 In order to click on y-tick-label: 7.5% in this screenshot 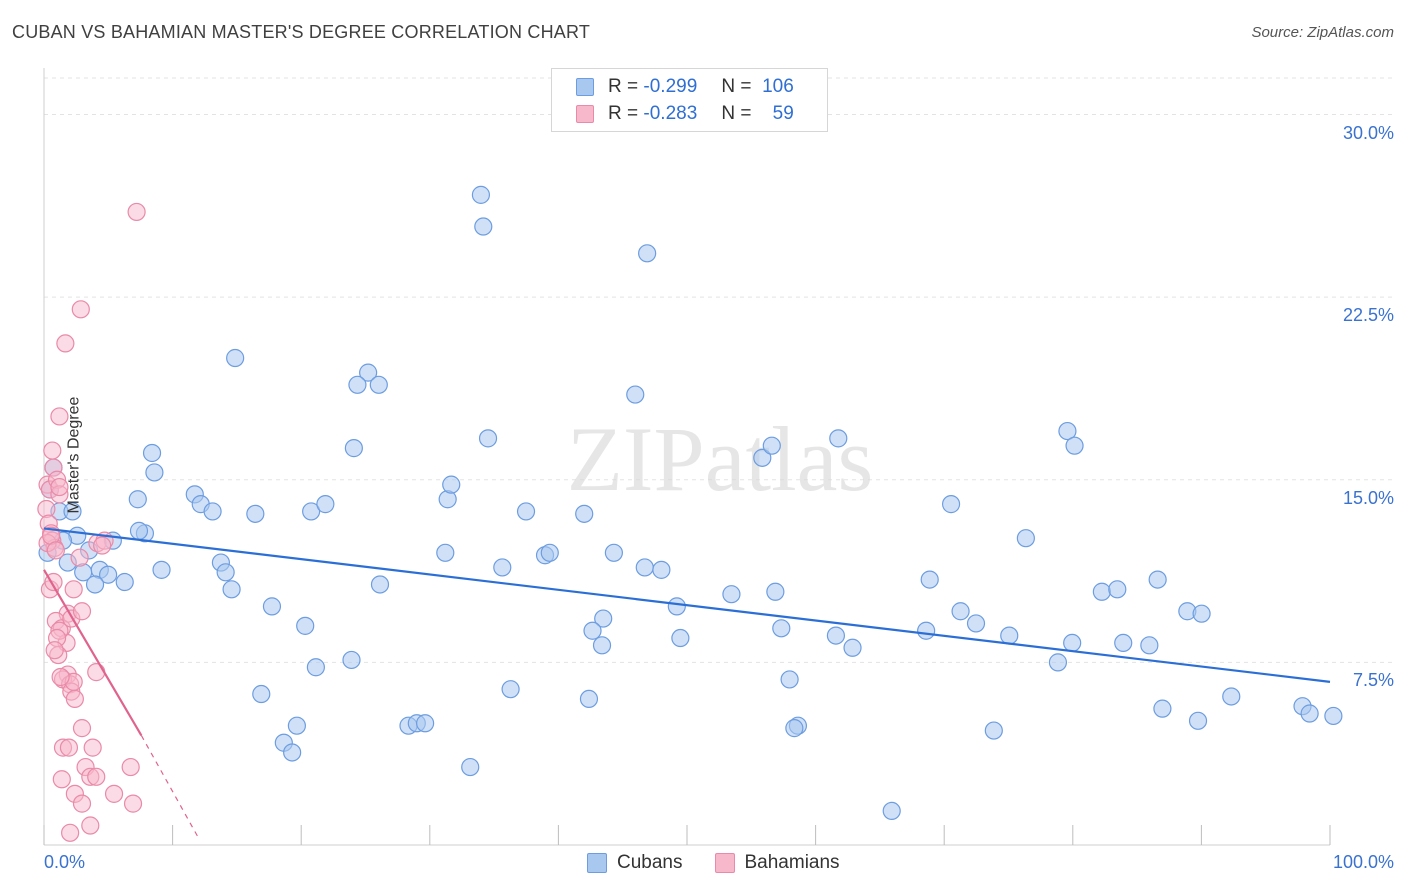, I will do `click(1373, 680)`.